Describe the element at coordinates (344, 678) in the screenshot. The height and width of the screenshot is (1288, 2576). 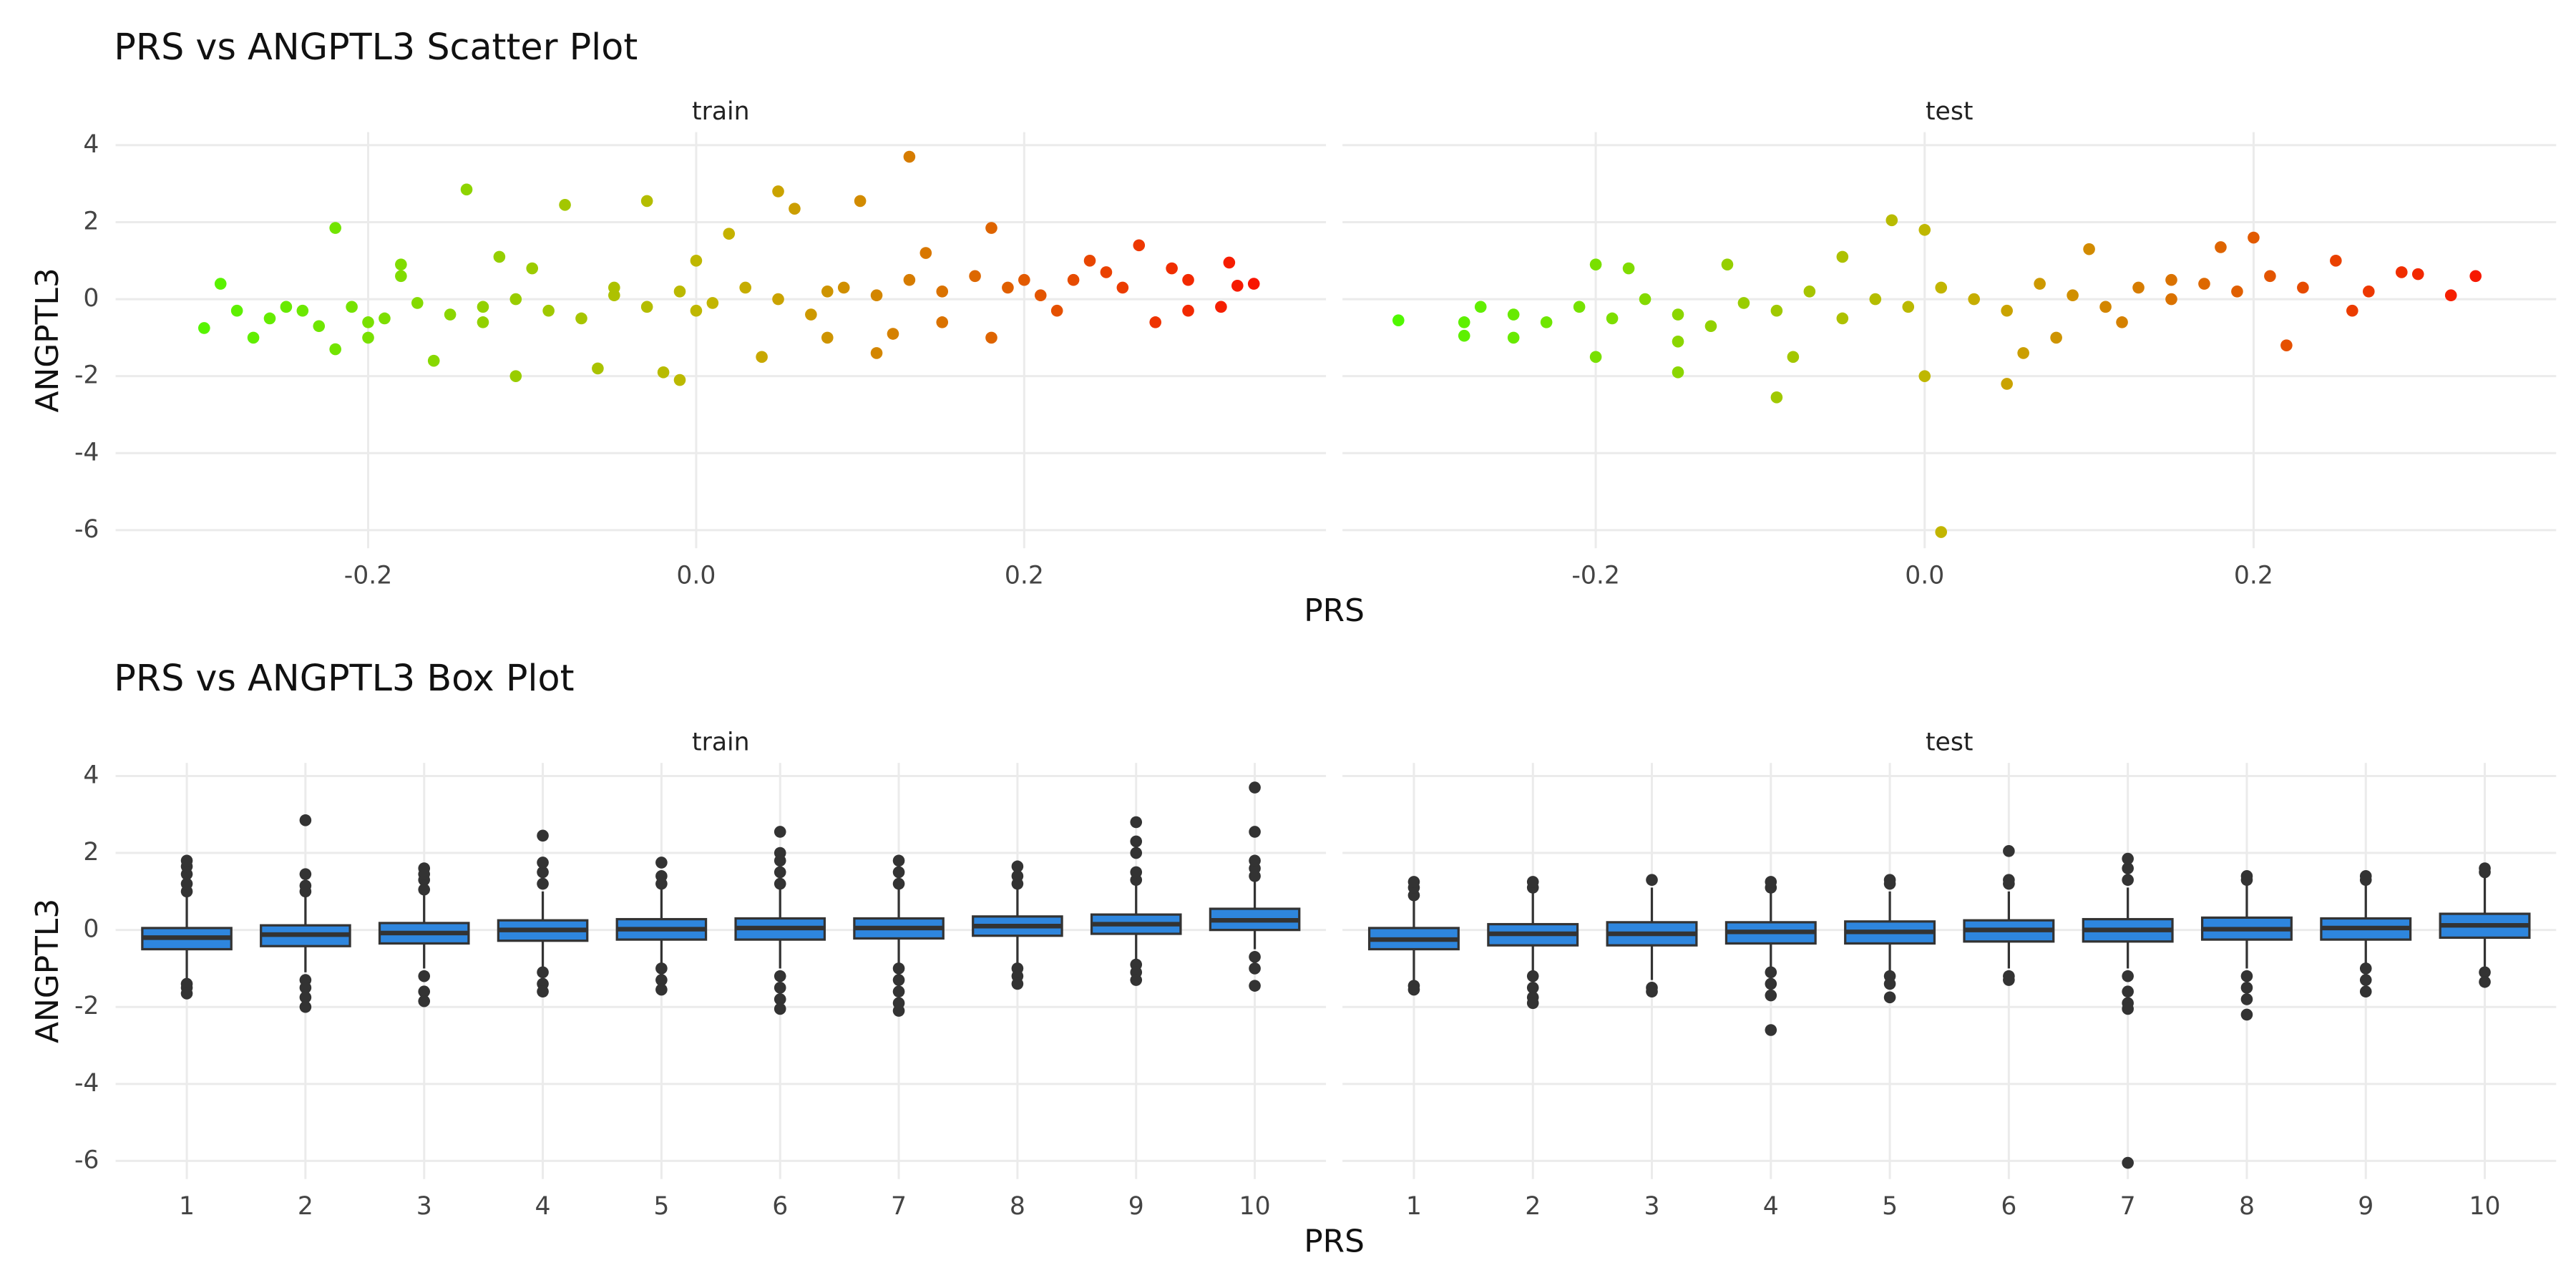
I see `chart-title: PRS vs ANGPTL3 Box Plot` at that location.